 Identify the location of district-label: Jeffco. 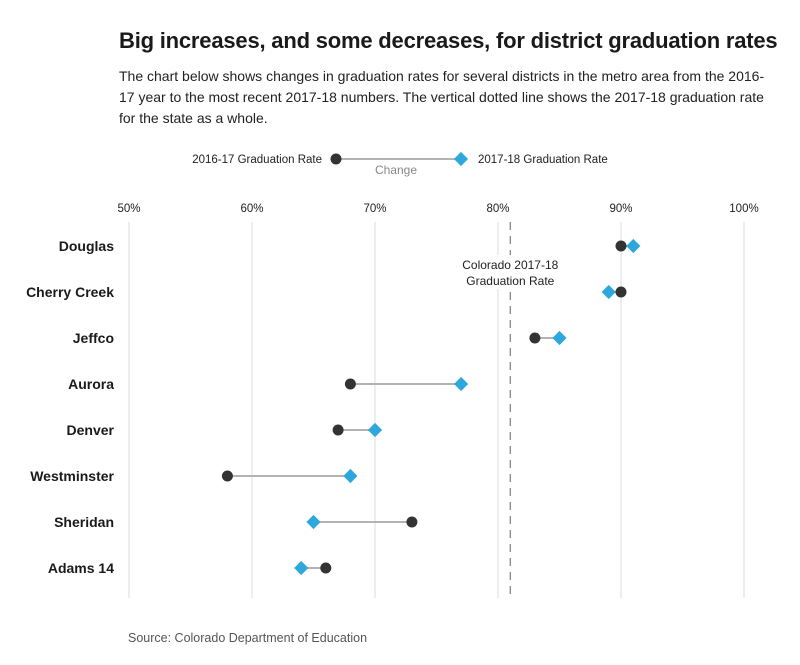
(93, 338).